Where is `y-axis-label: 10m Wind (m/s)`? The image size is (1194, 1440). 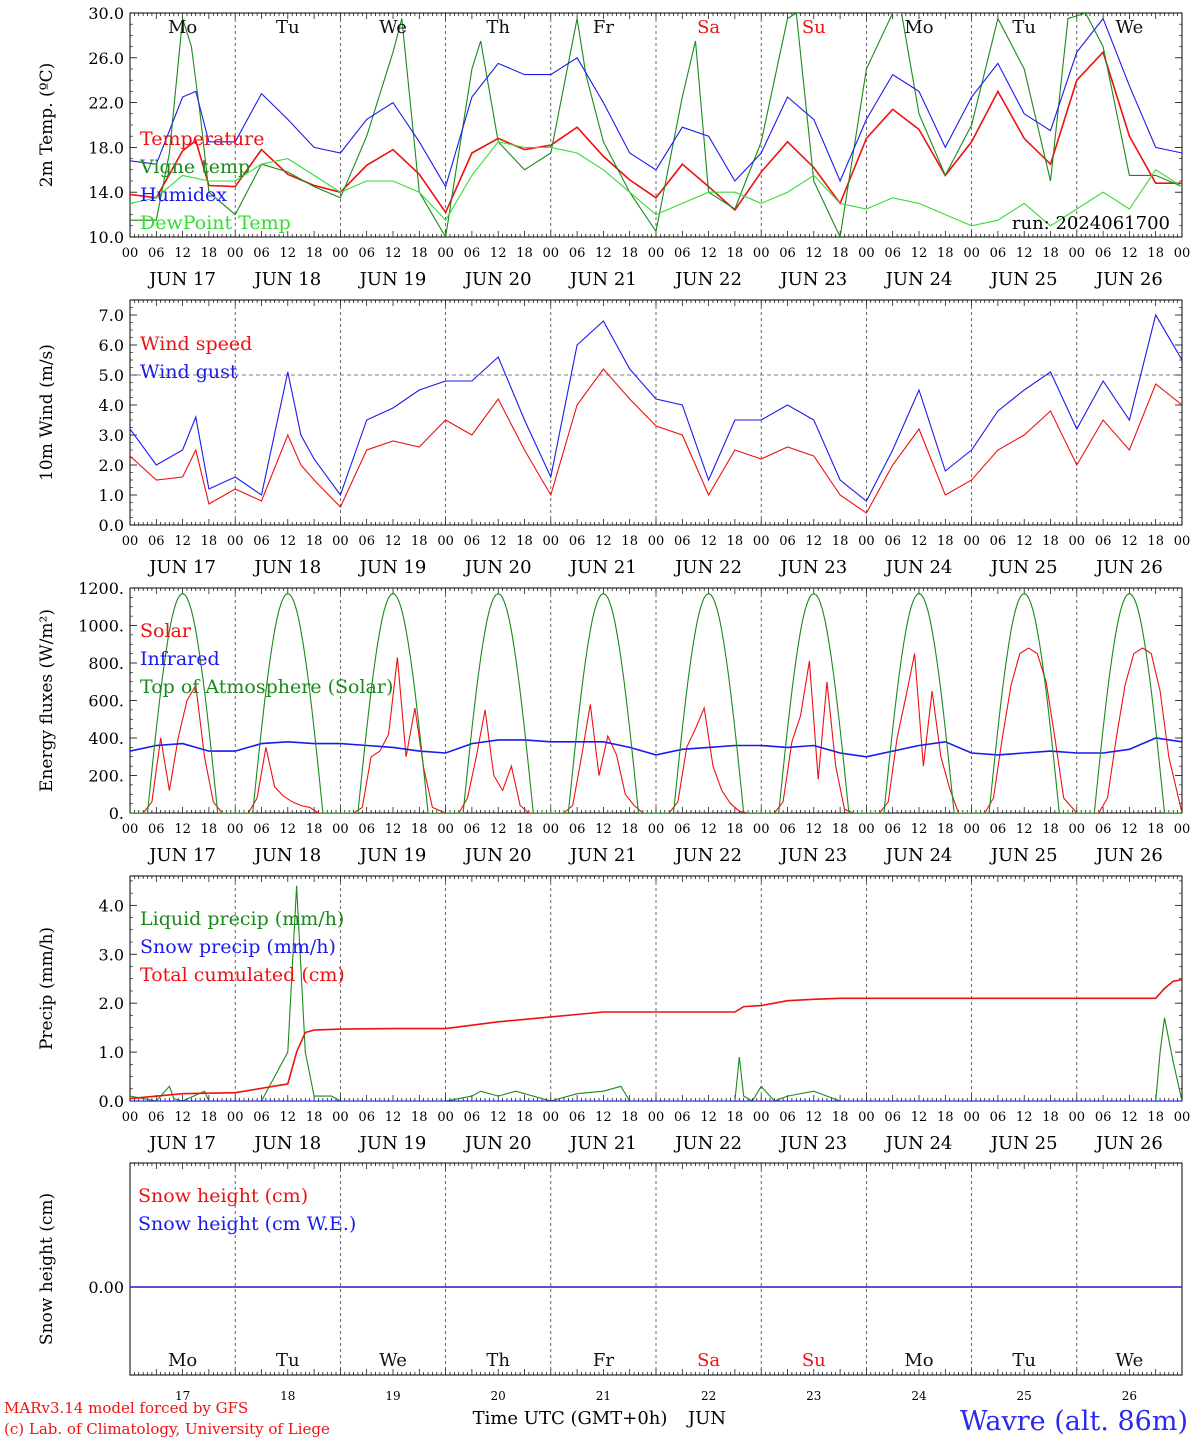
y-axis-label: 10m Wind (m/s) is located at coordinates (47, 412).